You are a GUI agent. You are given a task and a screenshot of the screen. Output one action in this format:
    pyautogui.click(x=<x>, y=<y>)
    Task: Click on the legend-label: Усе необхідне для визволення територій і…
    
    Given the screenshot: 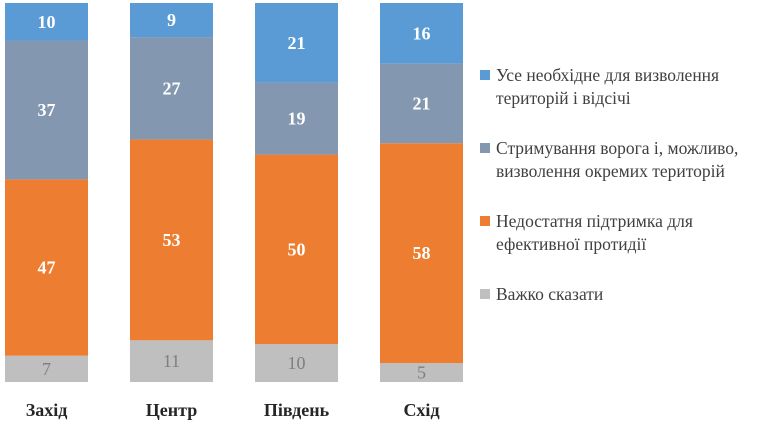 What is the action you would take?
    pyautogui.click(x=608, y=86)
    